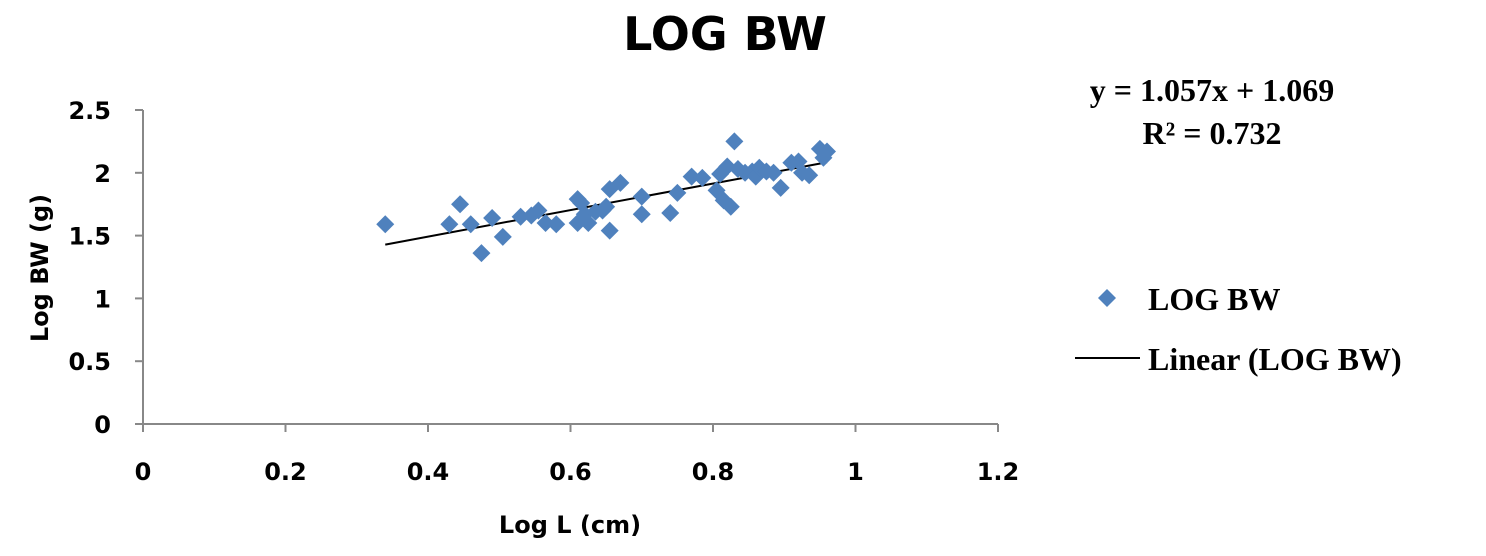  What do you see at coordinates (1107, 298) in the screenshot?
I see `legend-marker-diamond` at bounding box center [1107, 298].